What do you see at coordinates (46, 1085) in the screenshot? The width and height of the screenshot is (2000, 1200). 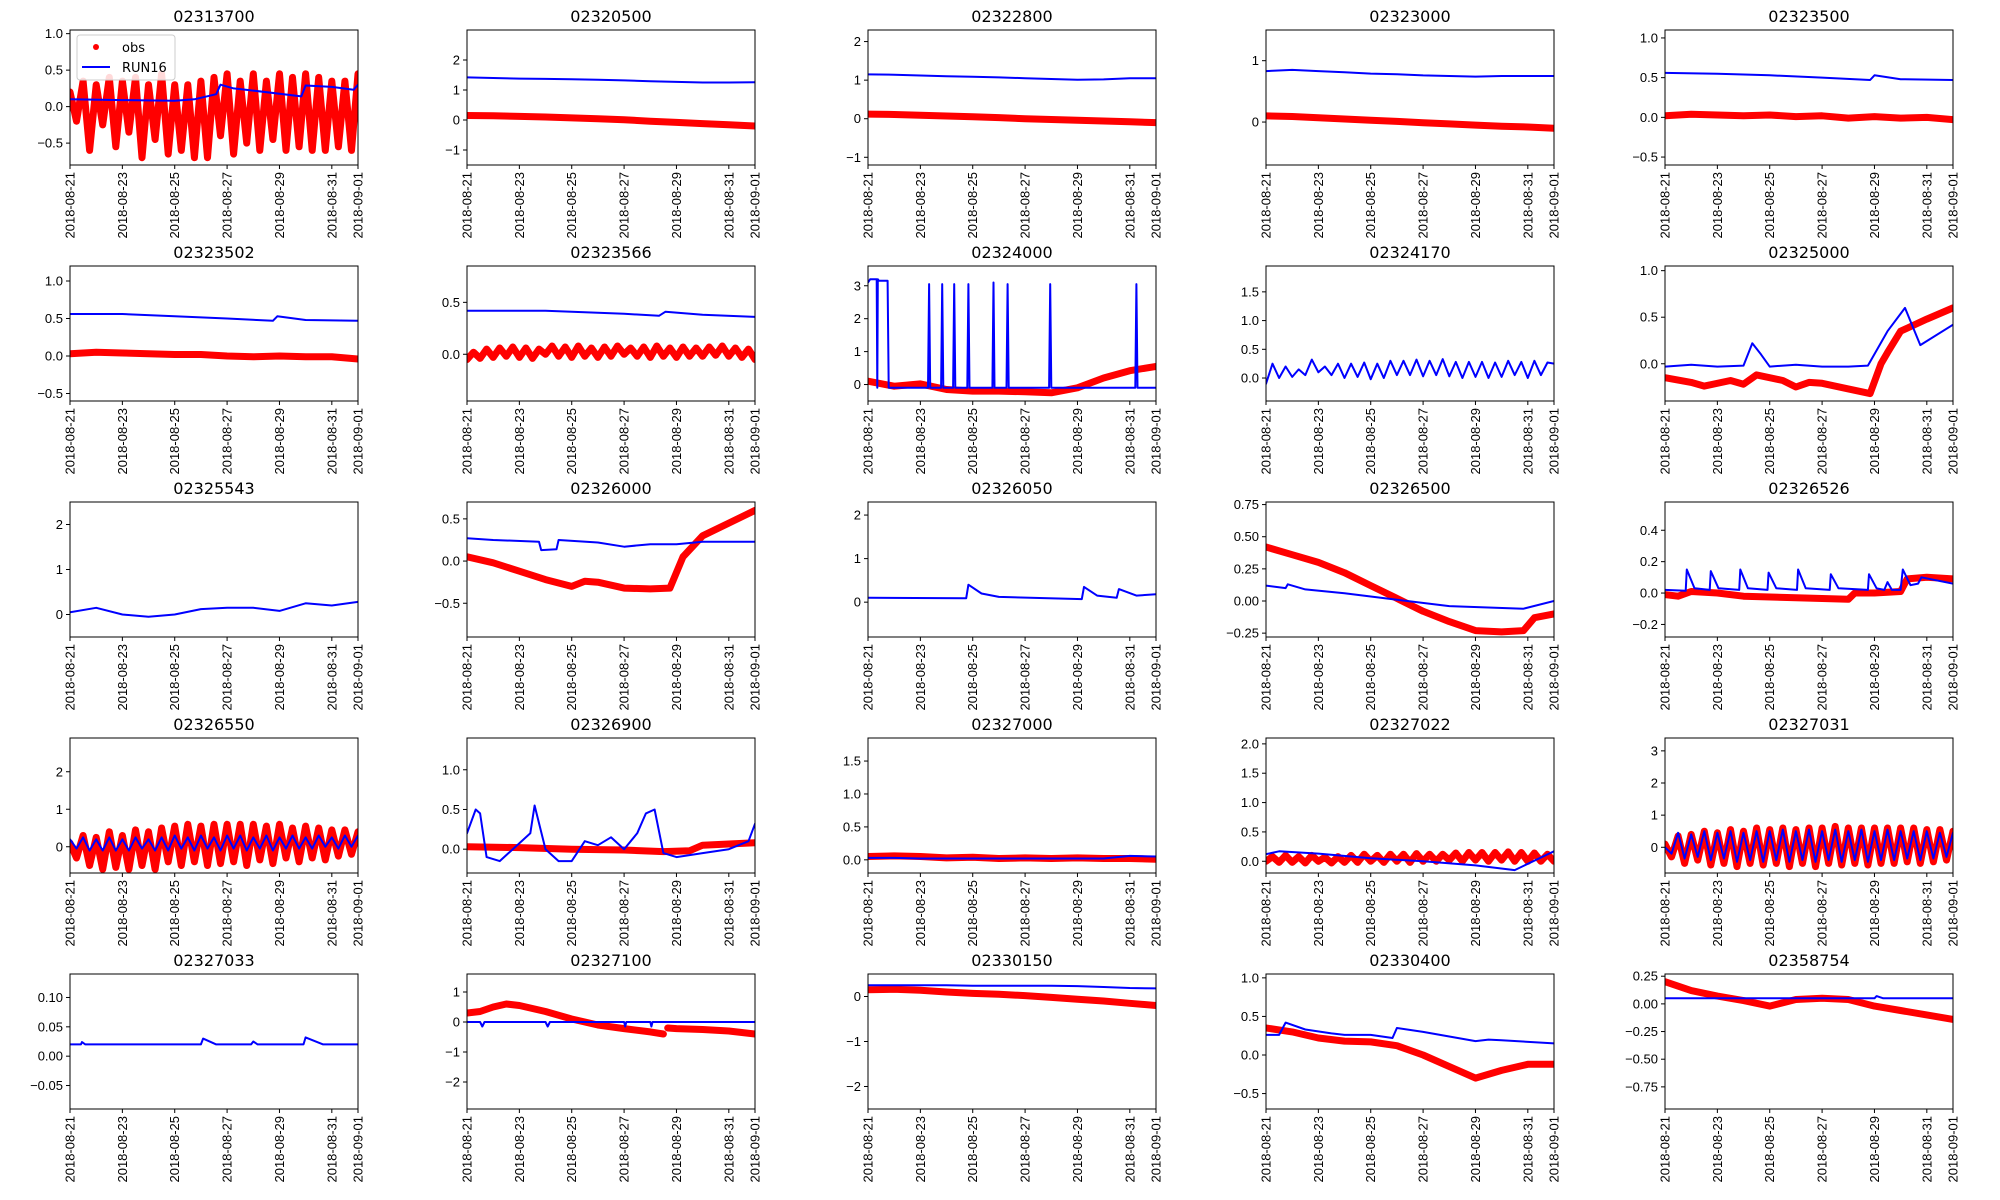 I see `y-tick-label: −0.05` at bounding box center [46, 1085].